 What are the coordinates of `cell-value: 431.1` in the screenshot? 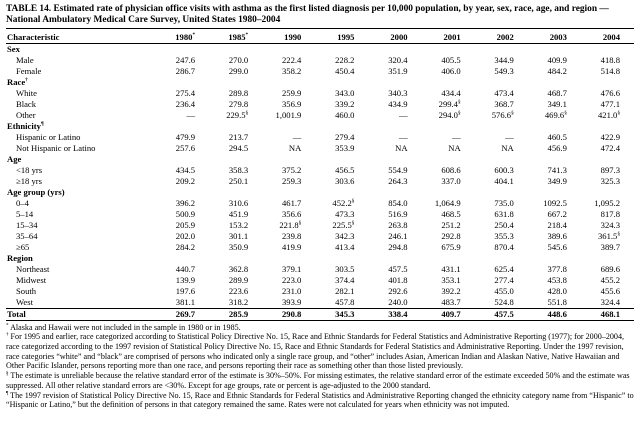 It's located at (451, 268).